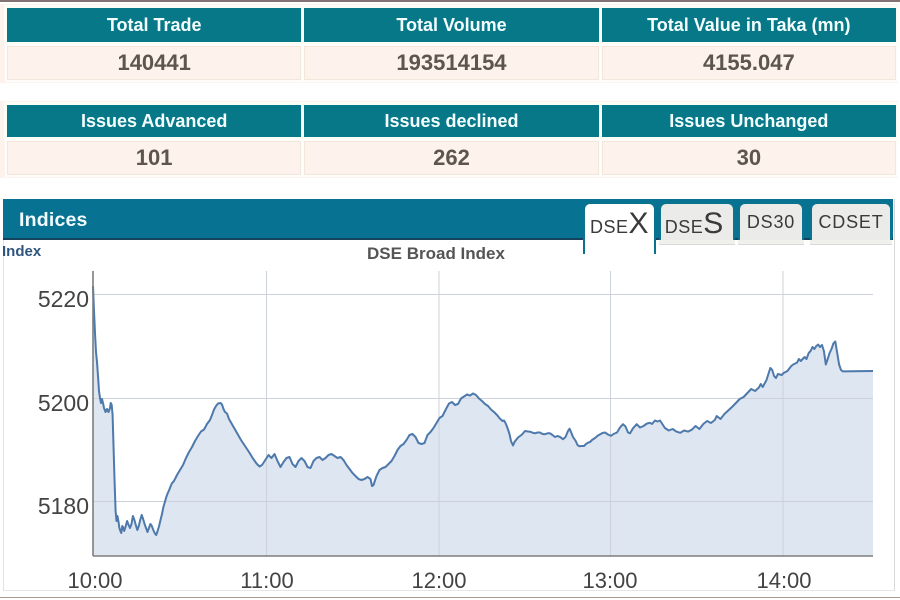 This screenshot has width=900, height=600. I want to click on svg-text: 11:00, so click(266, 580).